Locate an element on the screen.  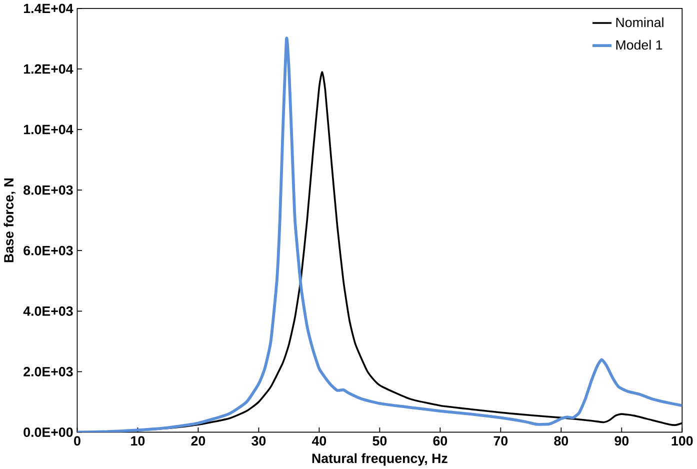
x-tick-label: 80 is located at coordinates (561, 441).